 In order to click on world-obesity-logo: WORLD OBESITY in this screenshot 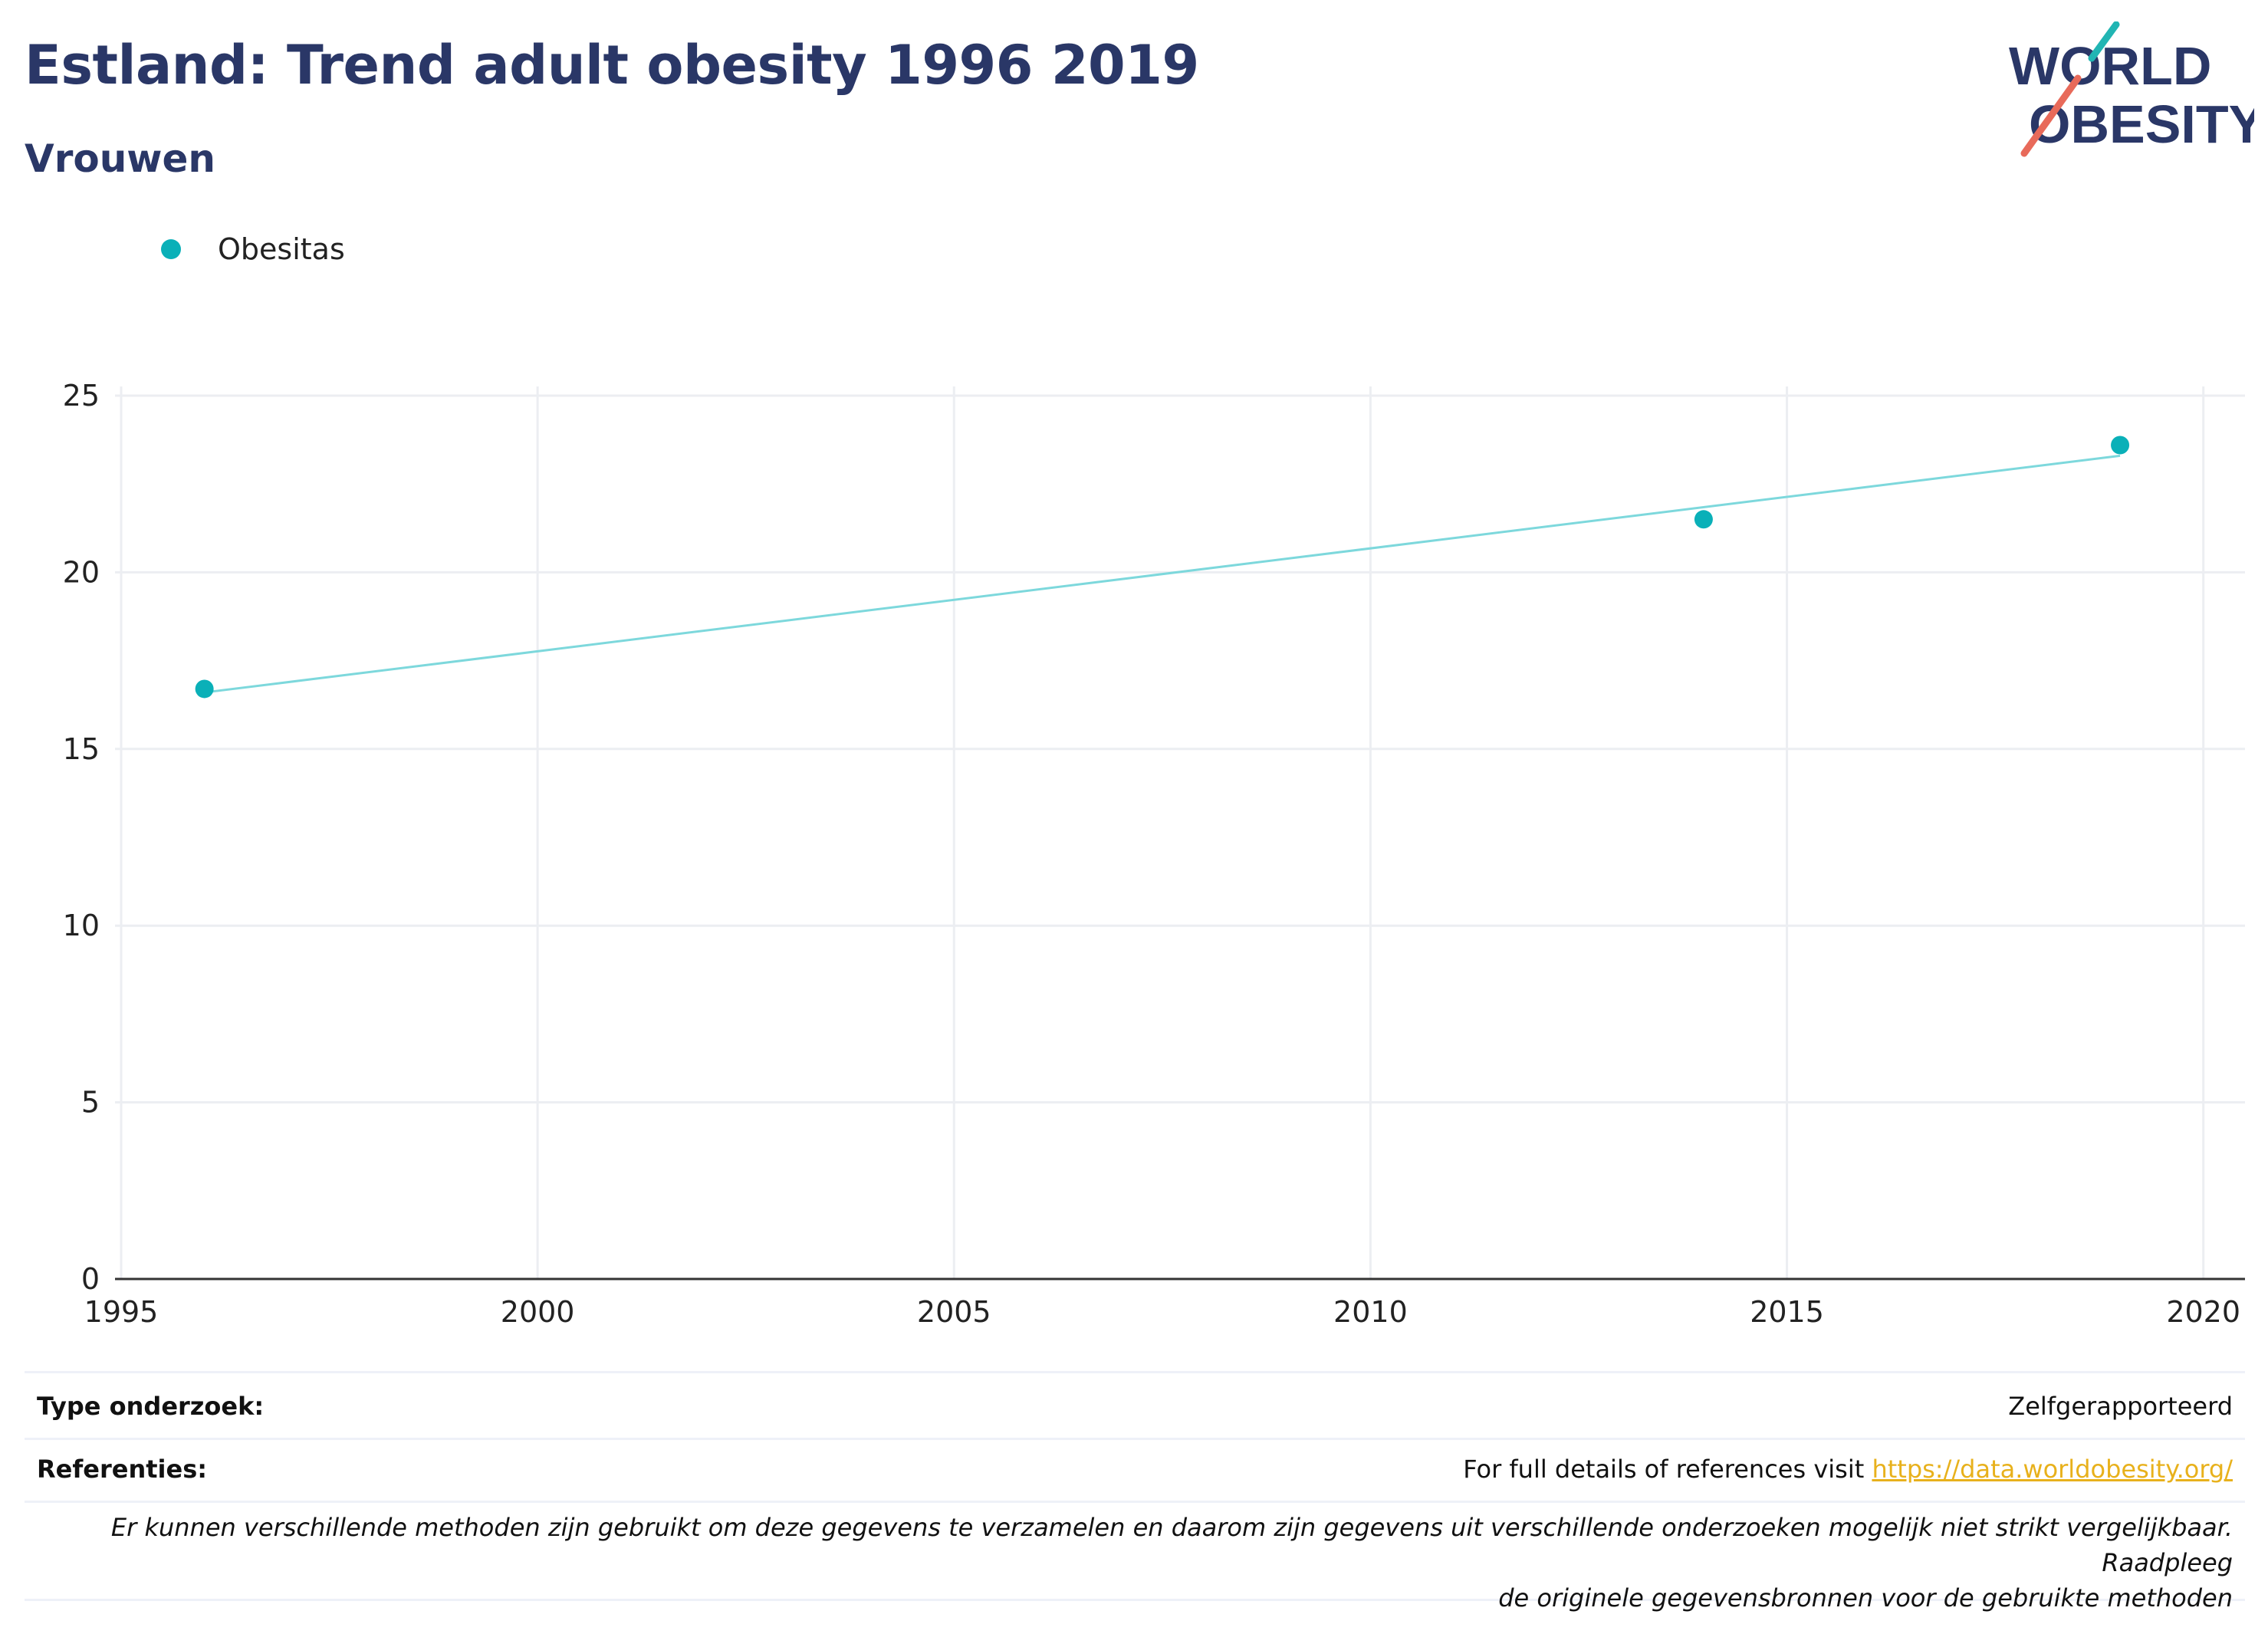, I will do `click(2131, 89)`.